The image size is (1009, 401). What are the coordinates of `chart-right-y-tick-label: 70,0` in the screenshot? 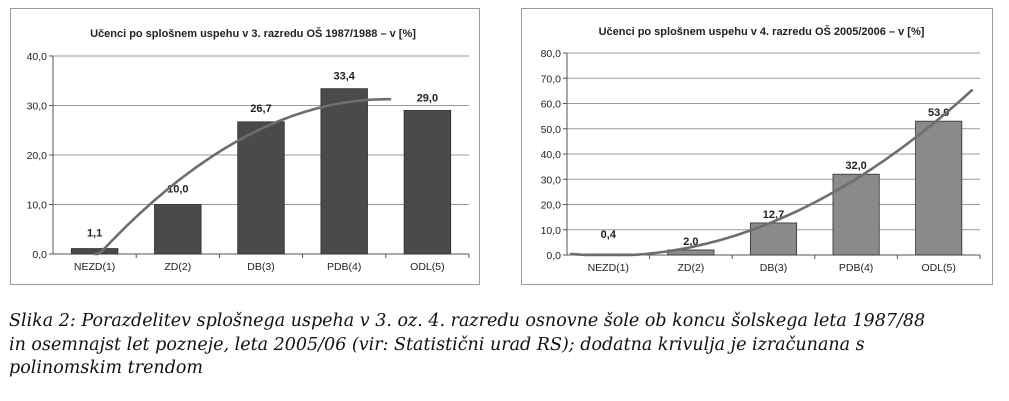 It's located at (551, 79).